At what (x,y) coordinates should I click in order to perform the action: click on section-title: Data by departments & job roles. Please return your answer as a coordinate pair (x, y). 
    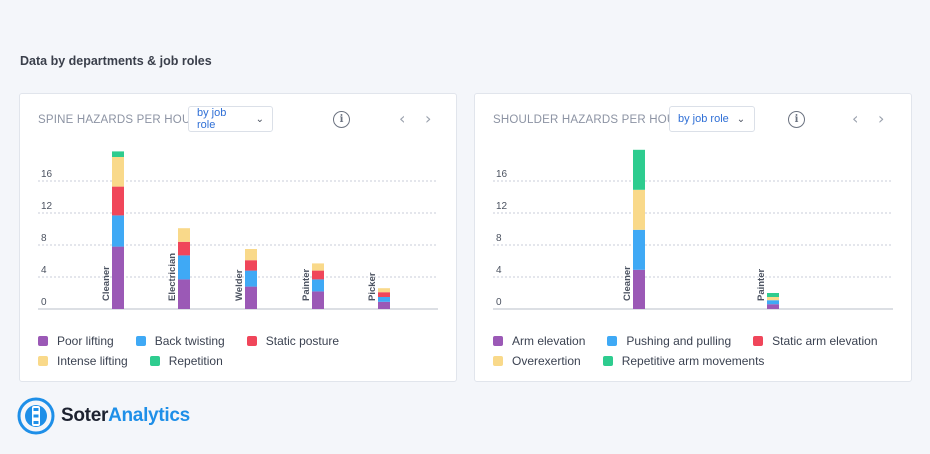
    Looking at the image, I should click on (116, 61).